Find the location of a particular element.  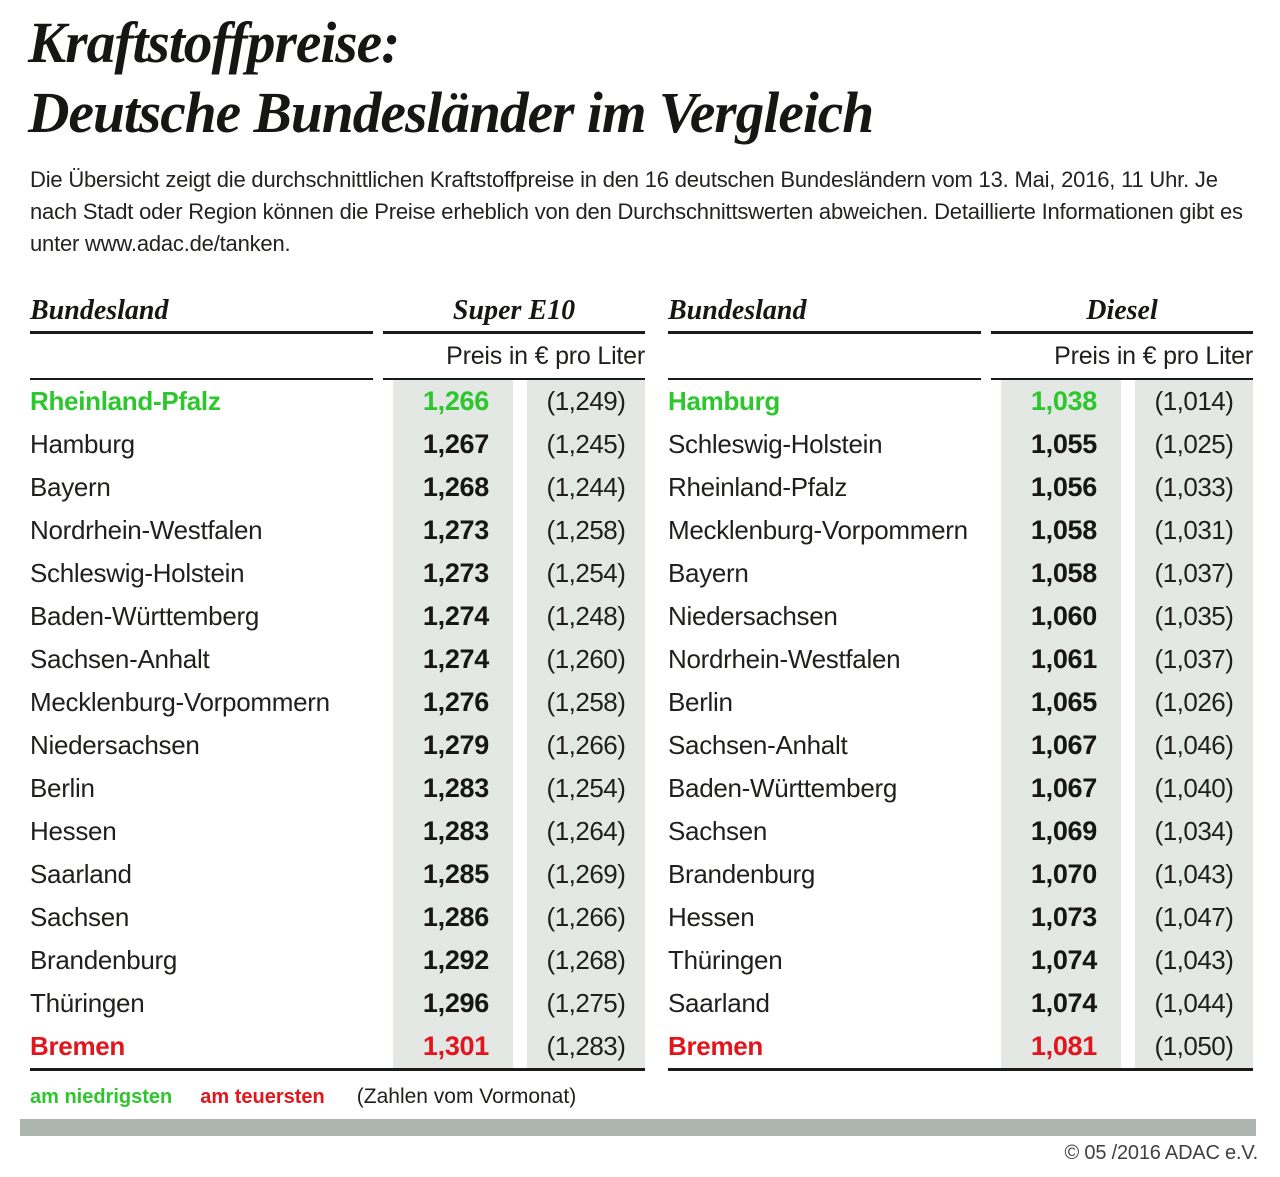

footer-divider-bar is located at coordinates (638, 1127).